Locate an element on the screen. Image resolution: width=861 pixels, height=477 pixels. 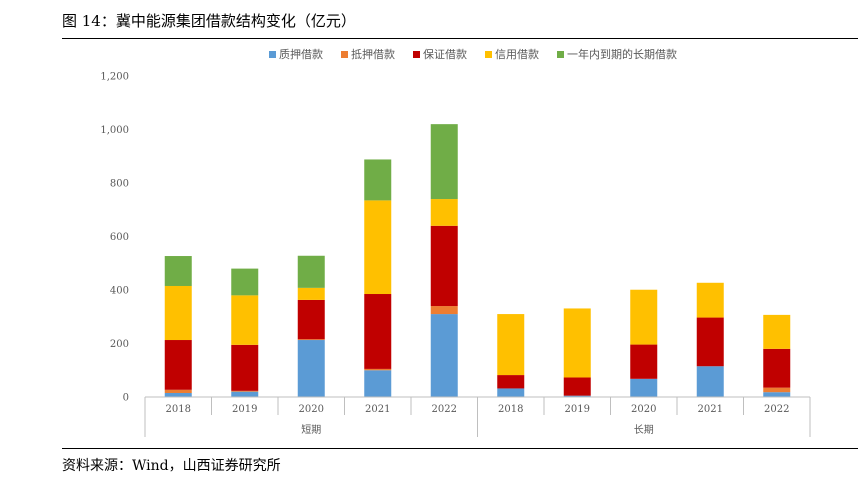
source-note: 资料来源：Wind，山西证券研究所 is located at coordinates (171, 466).